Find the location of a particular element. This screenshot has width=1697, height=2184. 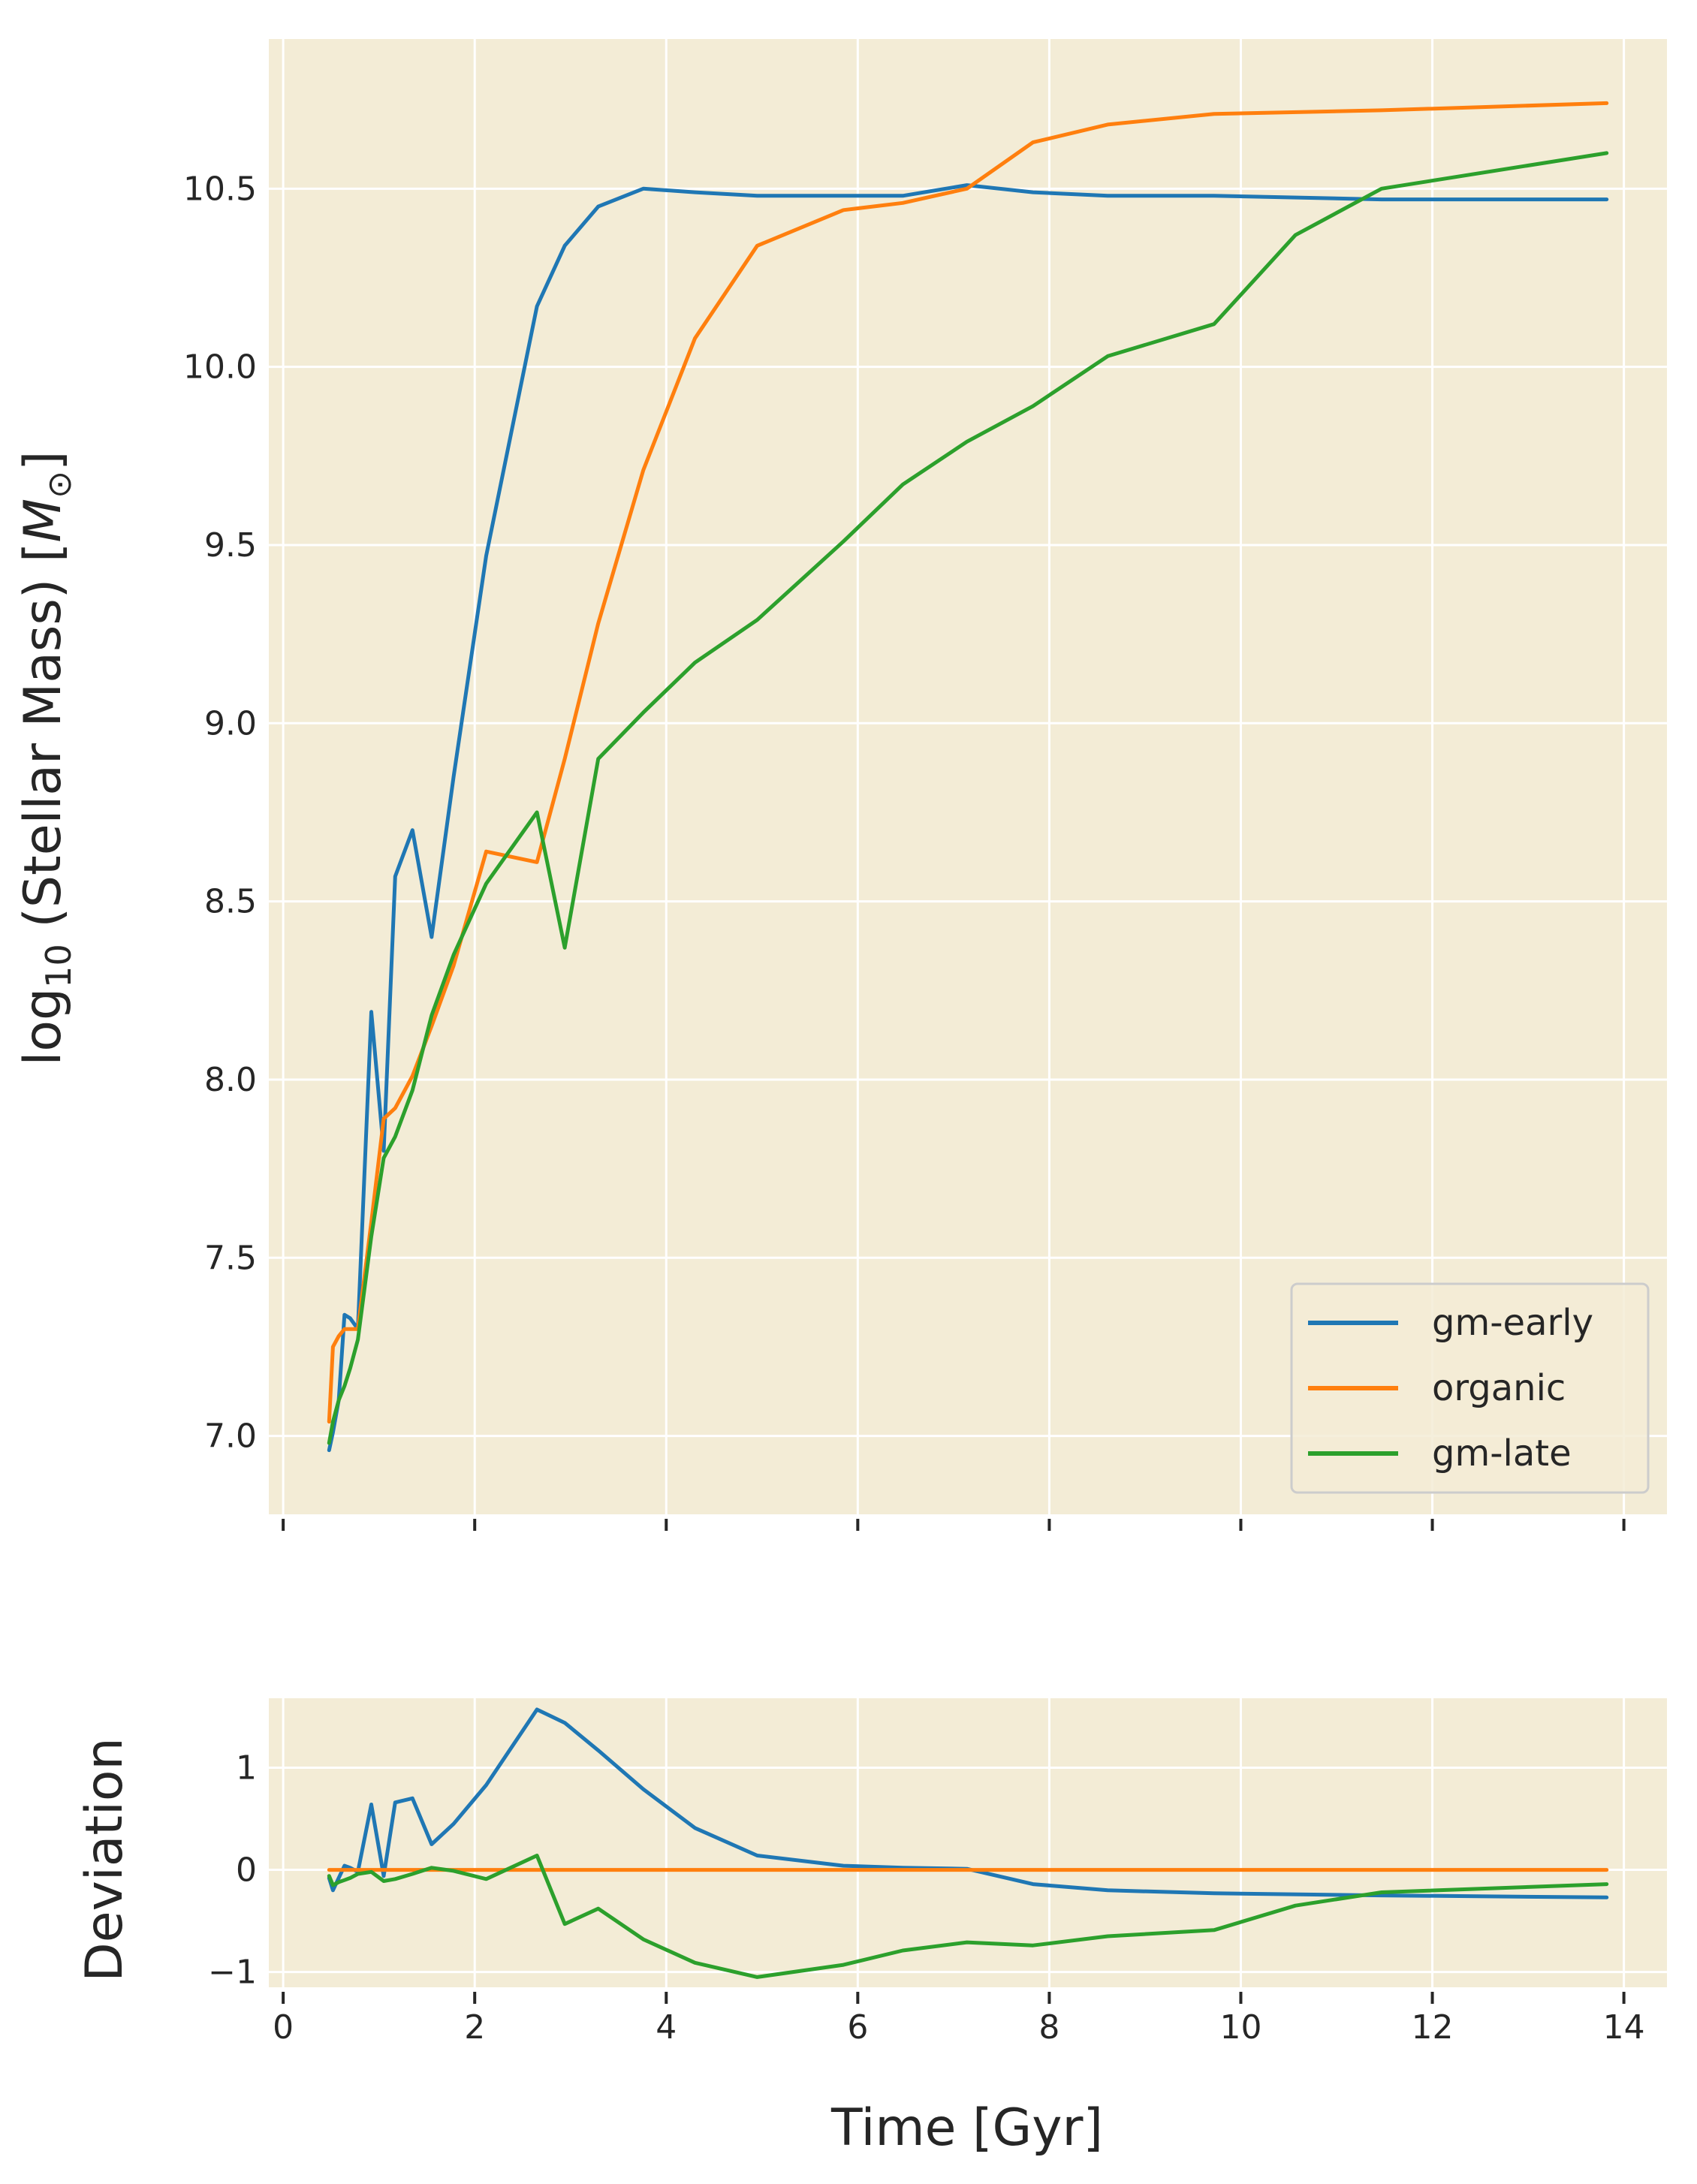

legend-frame is located at coordinates (1470, 1388).